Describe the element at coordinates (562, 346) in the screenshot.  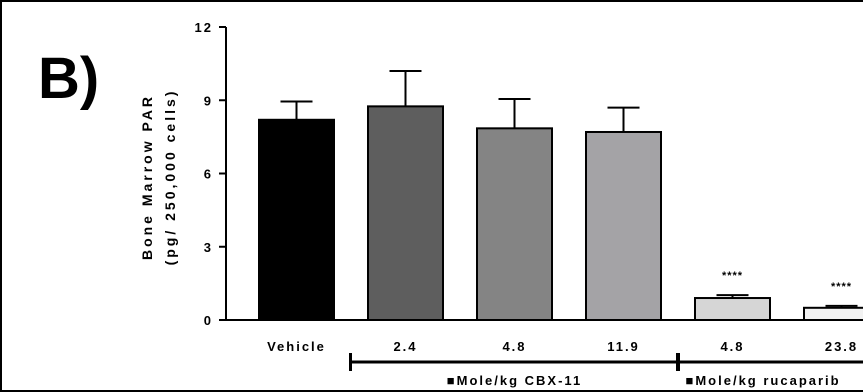
I see `x-tick-labels: Vehicle 2.4 4.8 11.9 4.8 23.8` at that location.